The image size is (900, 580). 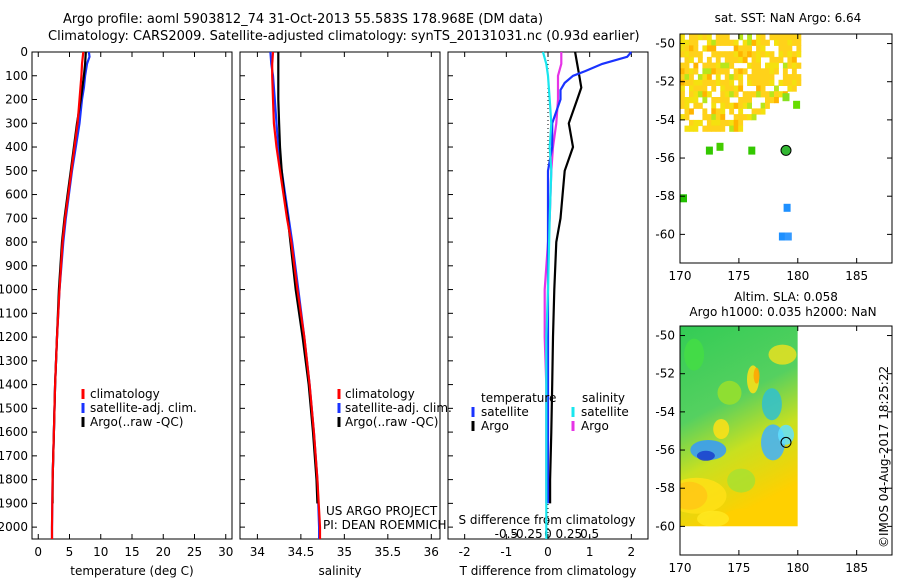 What do you see at coordinates (797, 568) in the screenshot?
I see `sla-map-xtick-label: 180` at bounding box center [797, 568].